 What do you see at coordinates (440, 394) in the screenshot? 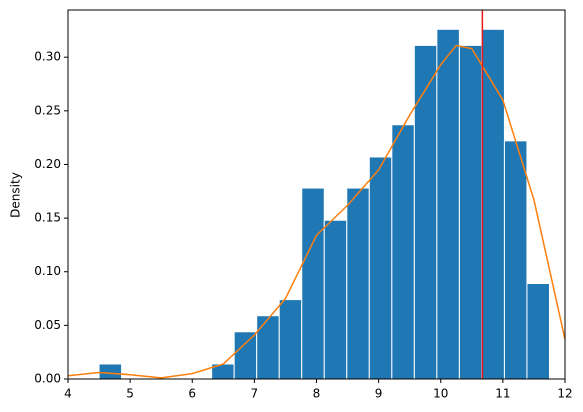
I see `x-tick-label: 10` at bounding box center [440, 394].